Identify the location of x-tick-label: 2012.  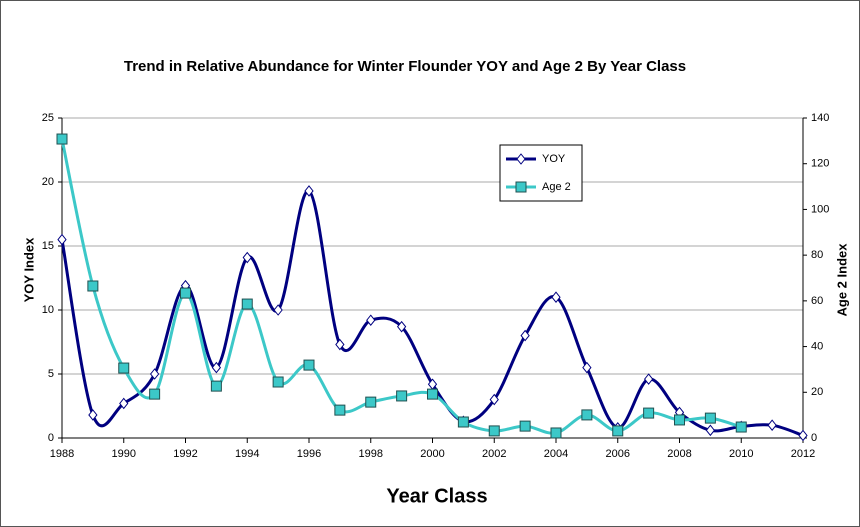
(803, 454).